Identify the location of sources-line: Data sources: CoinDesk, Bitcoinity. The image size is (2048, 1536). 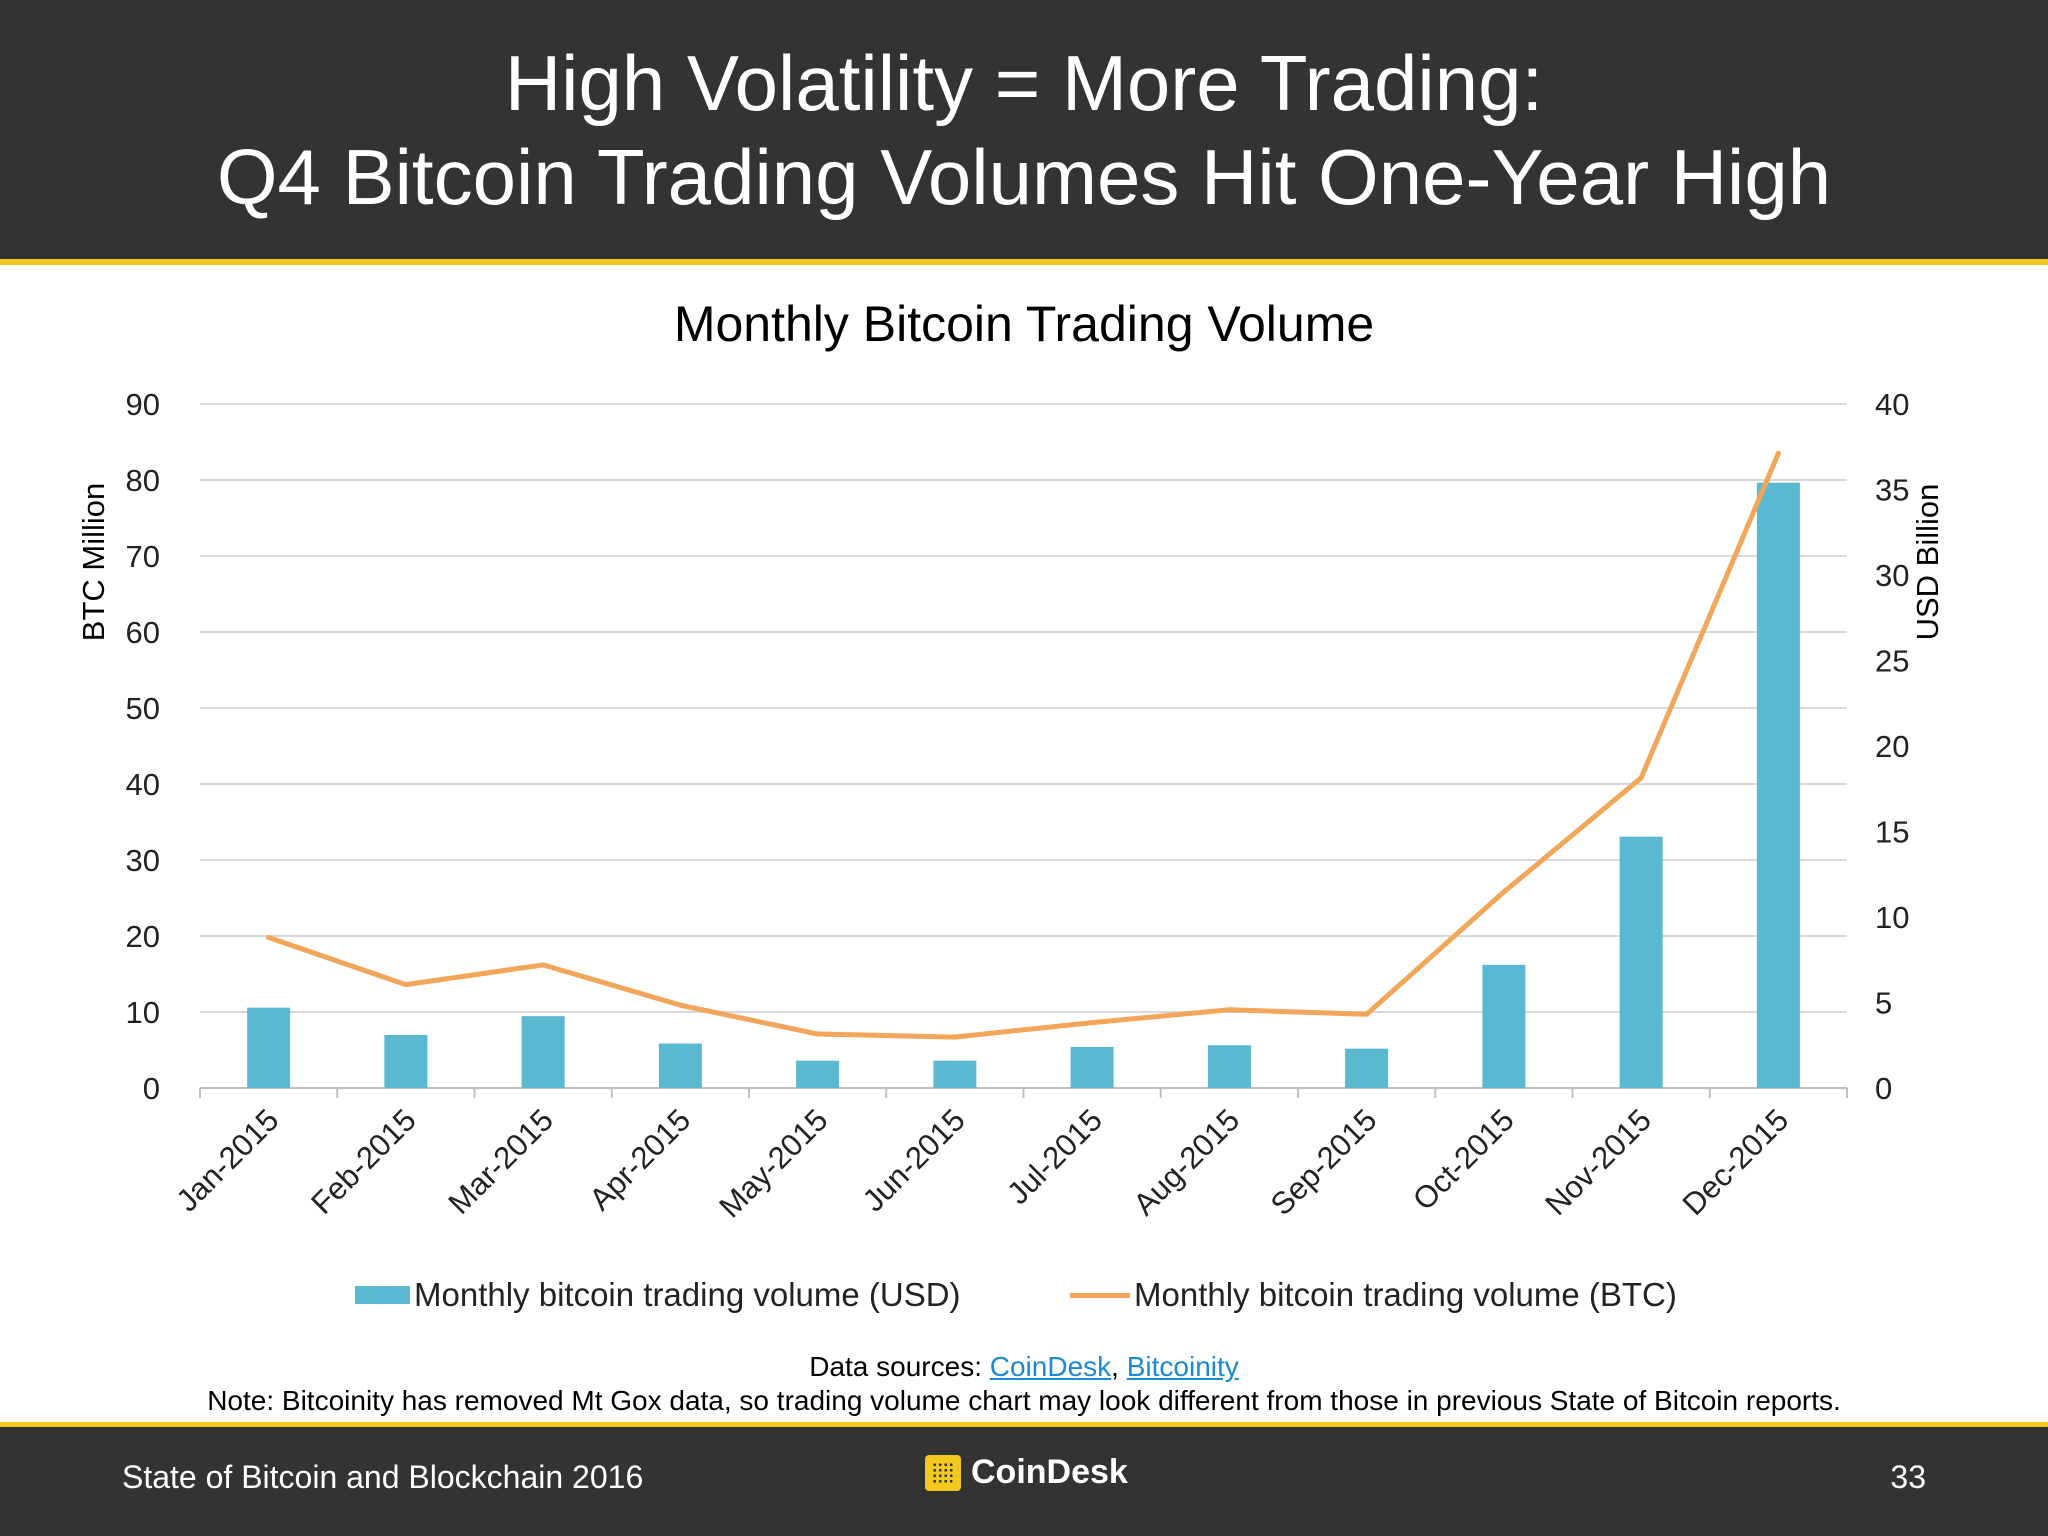
(1024, 1367).